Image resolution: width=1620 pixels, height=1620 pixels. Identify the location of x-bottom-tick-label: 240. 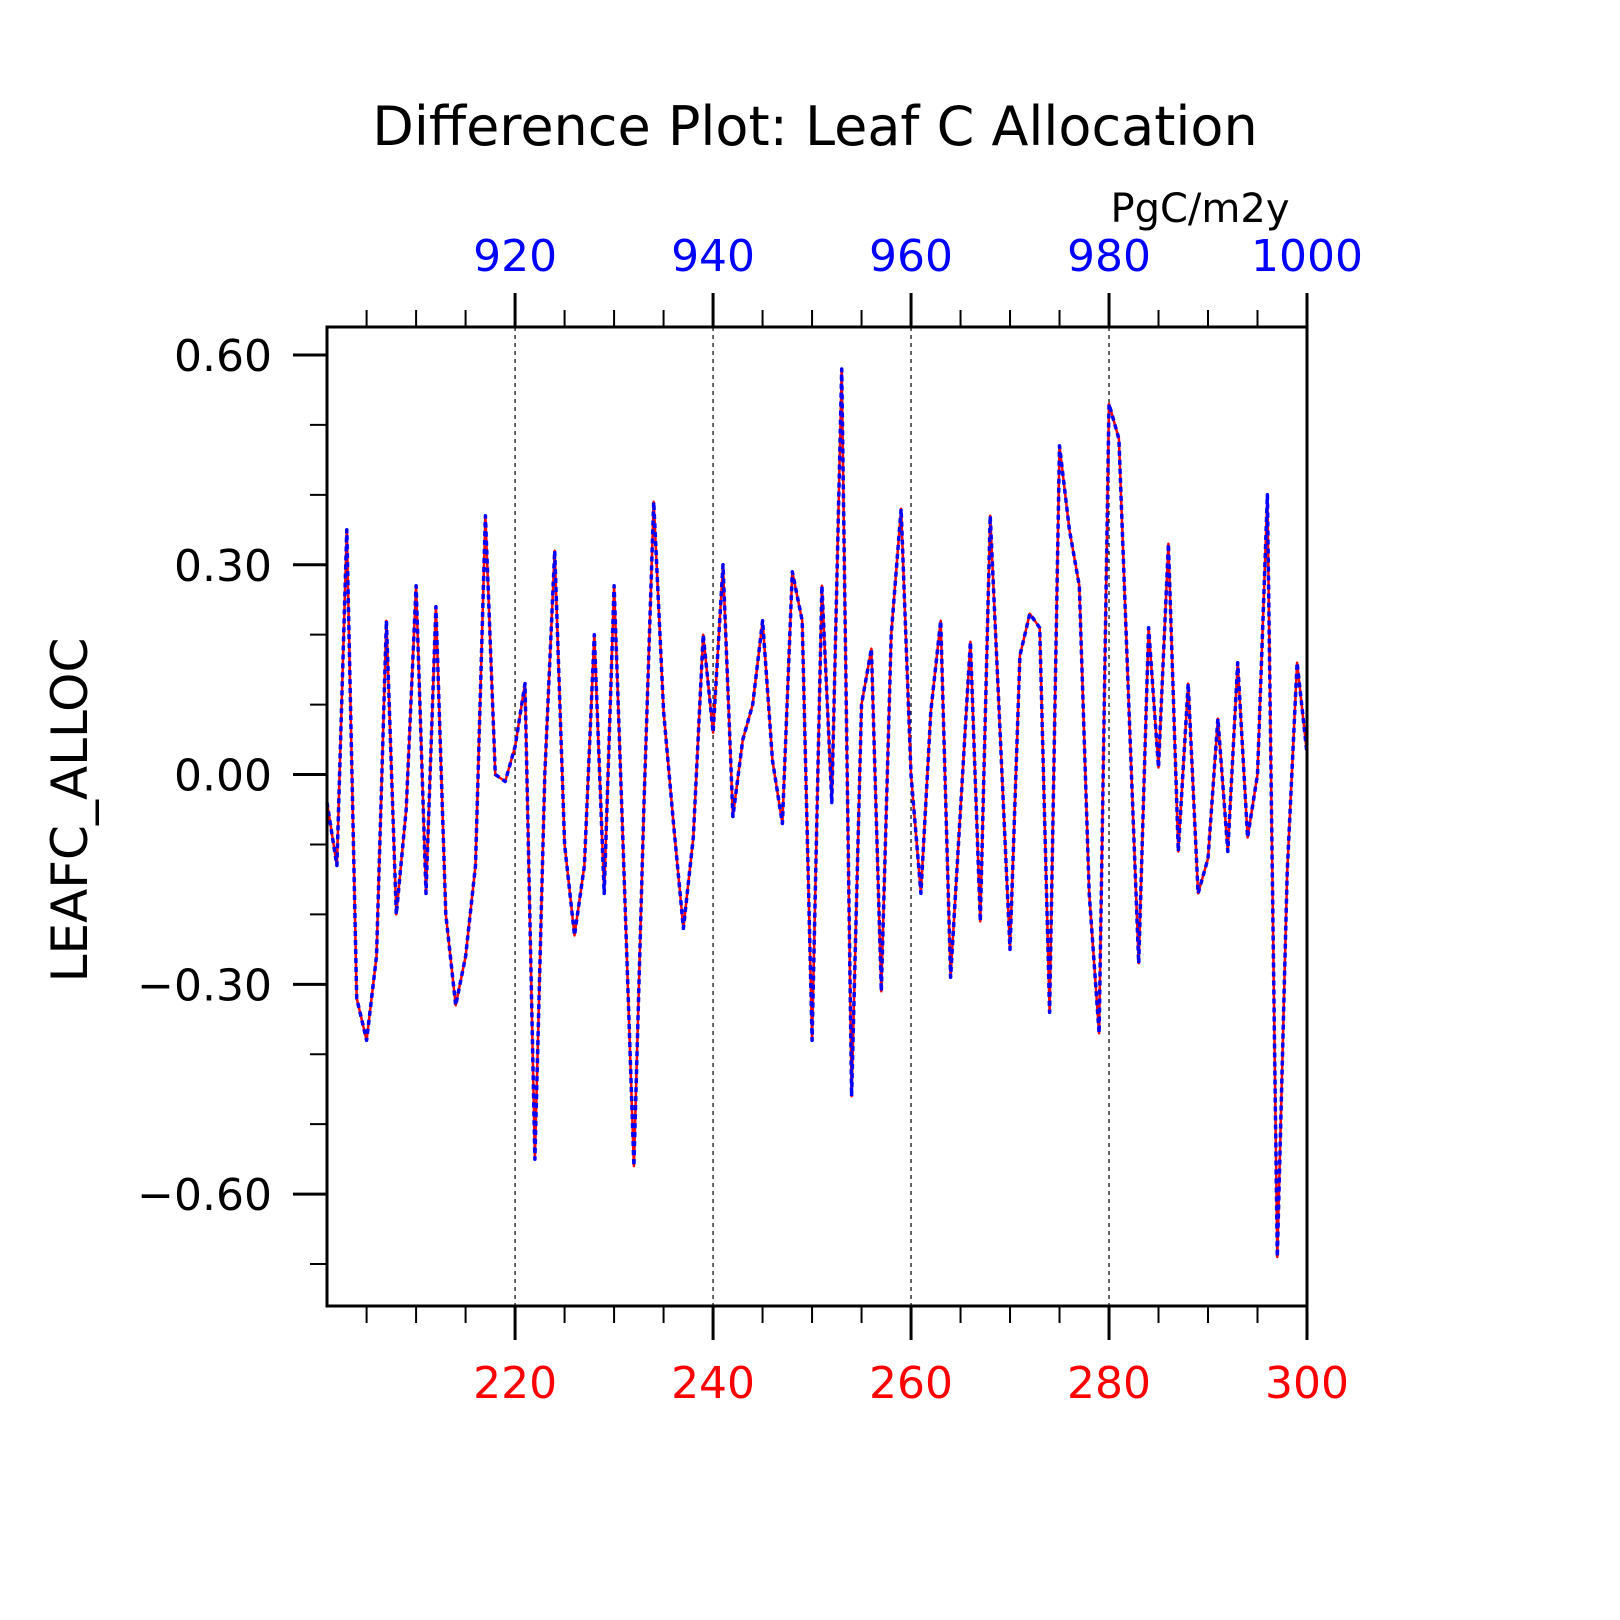
(713, 1383).